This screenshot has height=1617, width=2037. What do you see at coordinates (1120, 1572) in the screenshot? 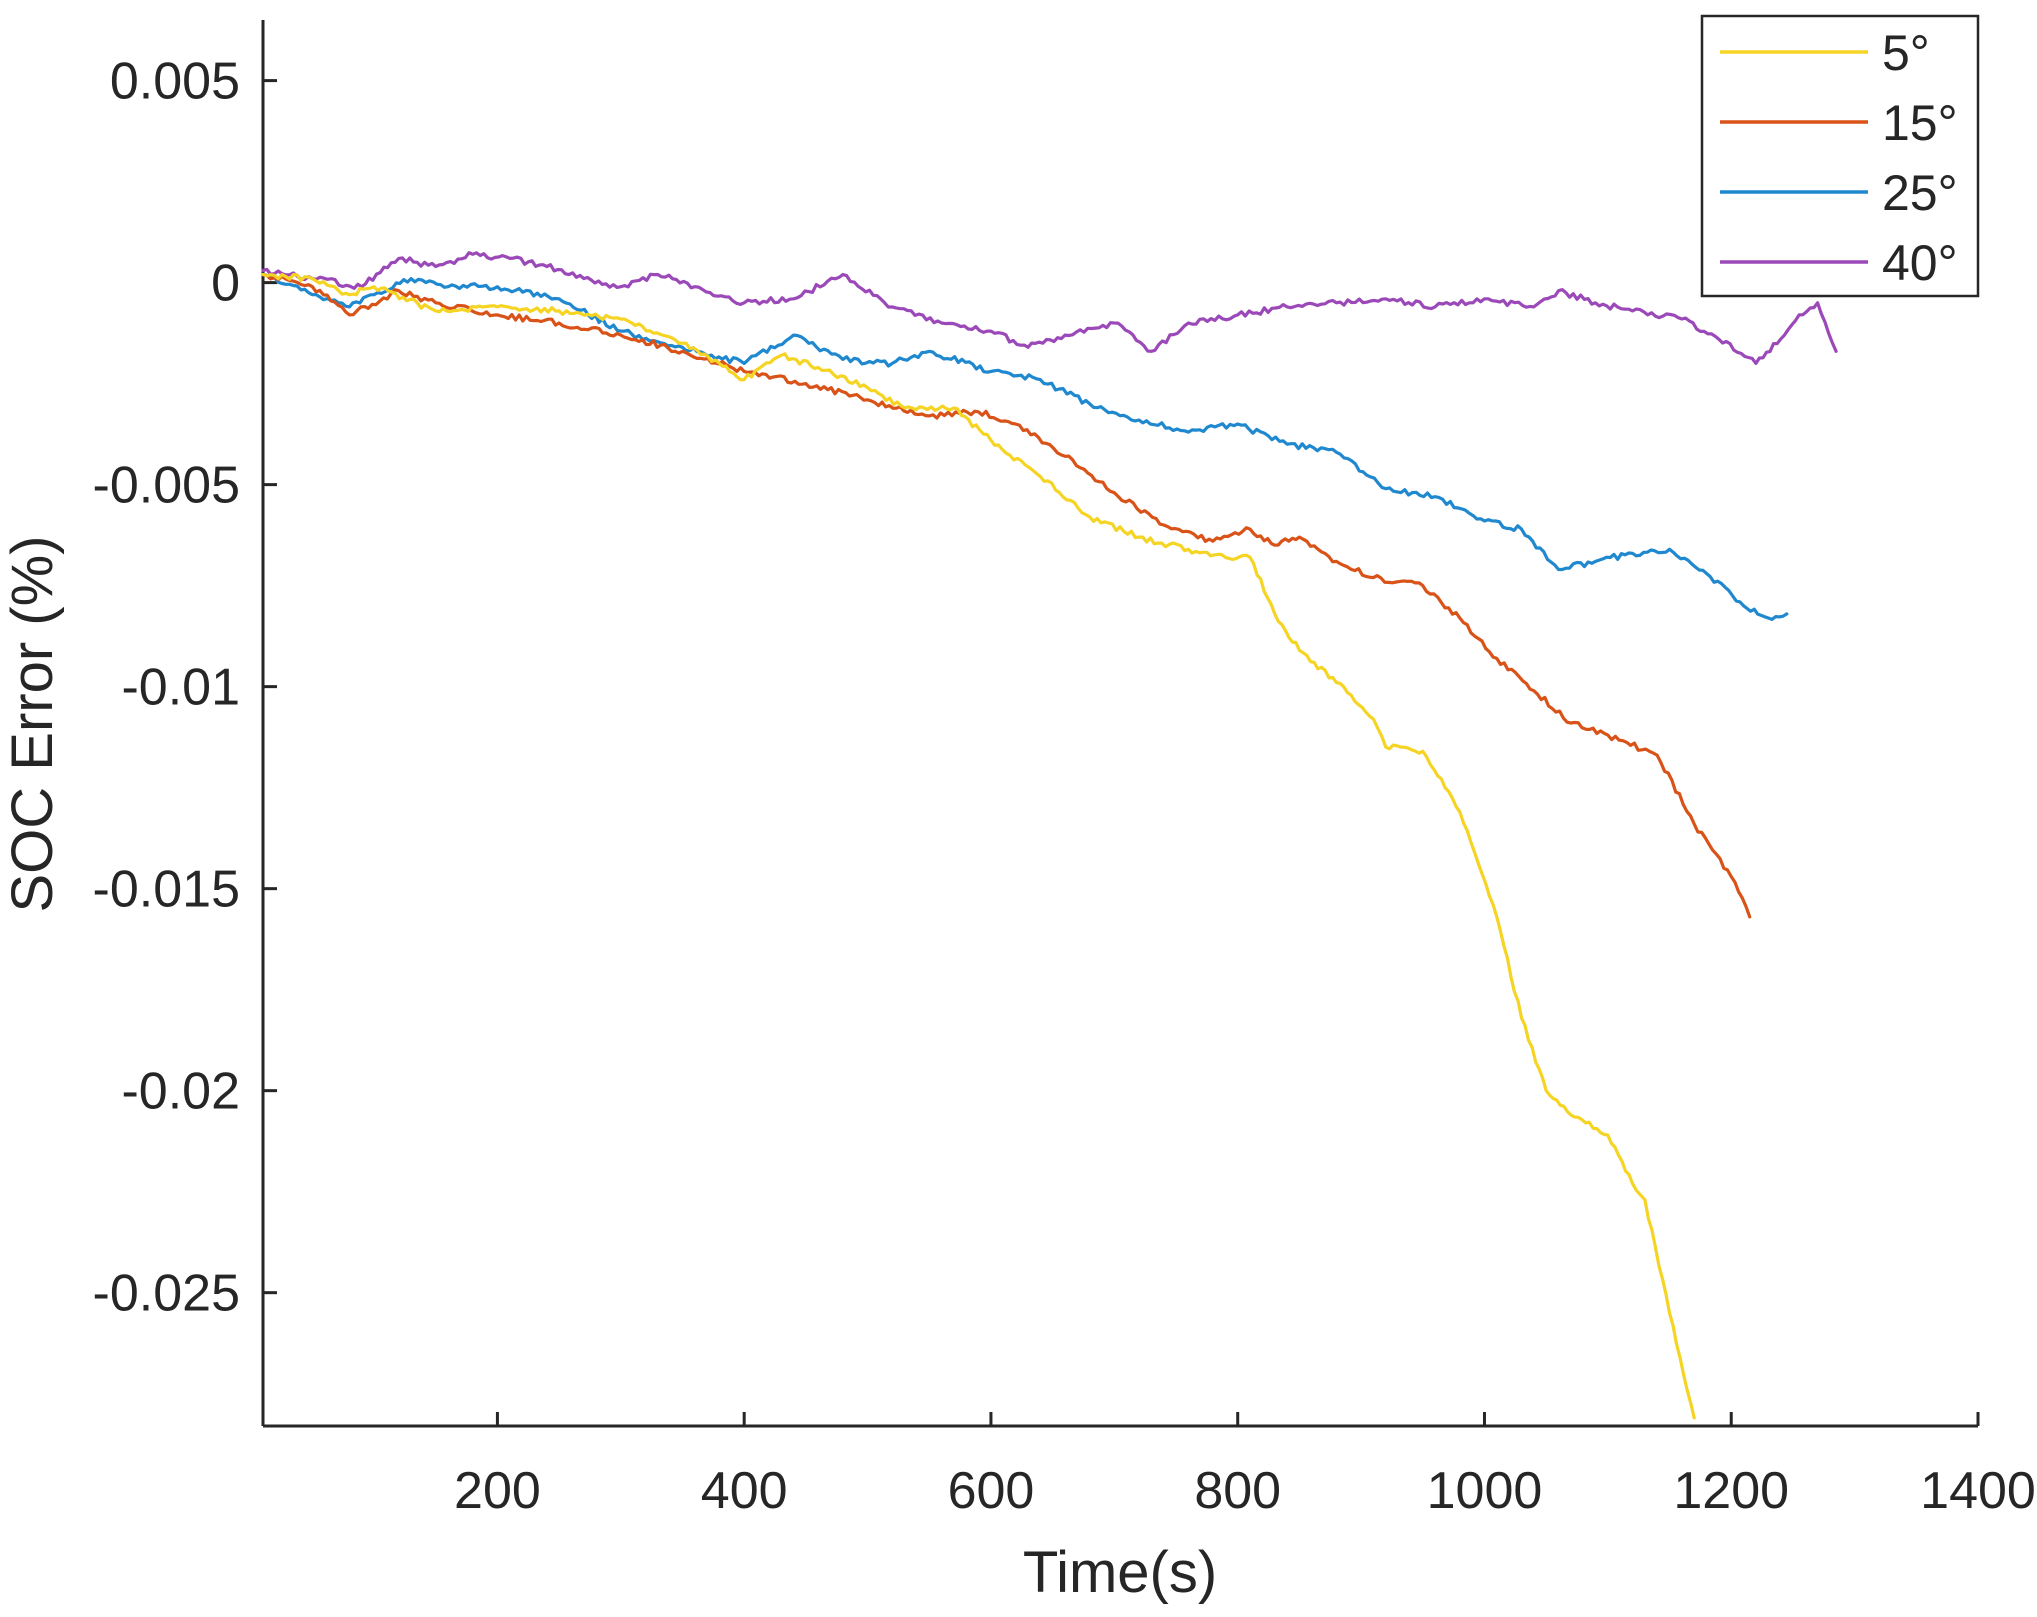
I see `x-axis-label: Time(s)` at bounding box center [1120, 1572].